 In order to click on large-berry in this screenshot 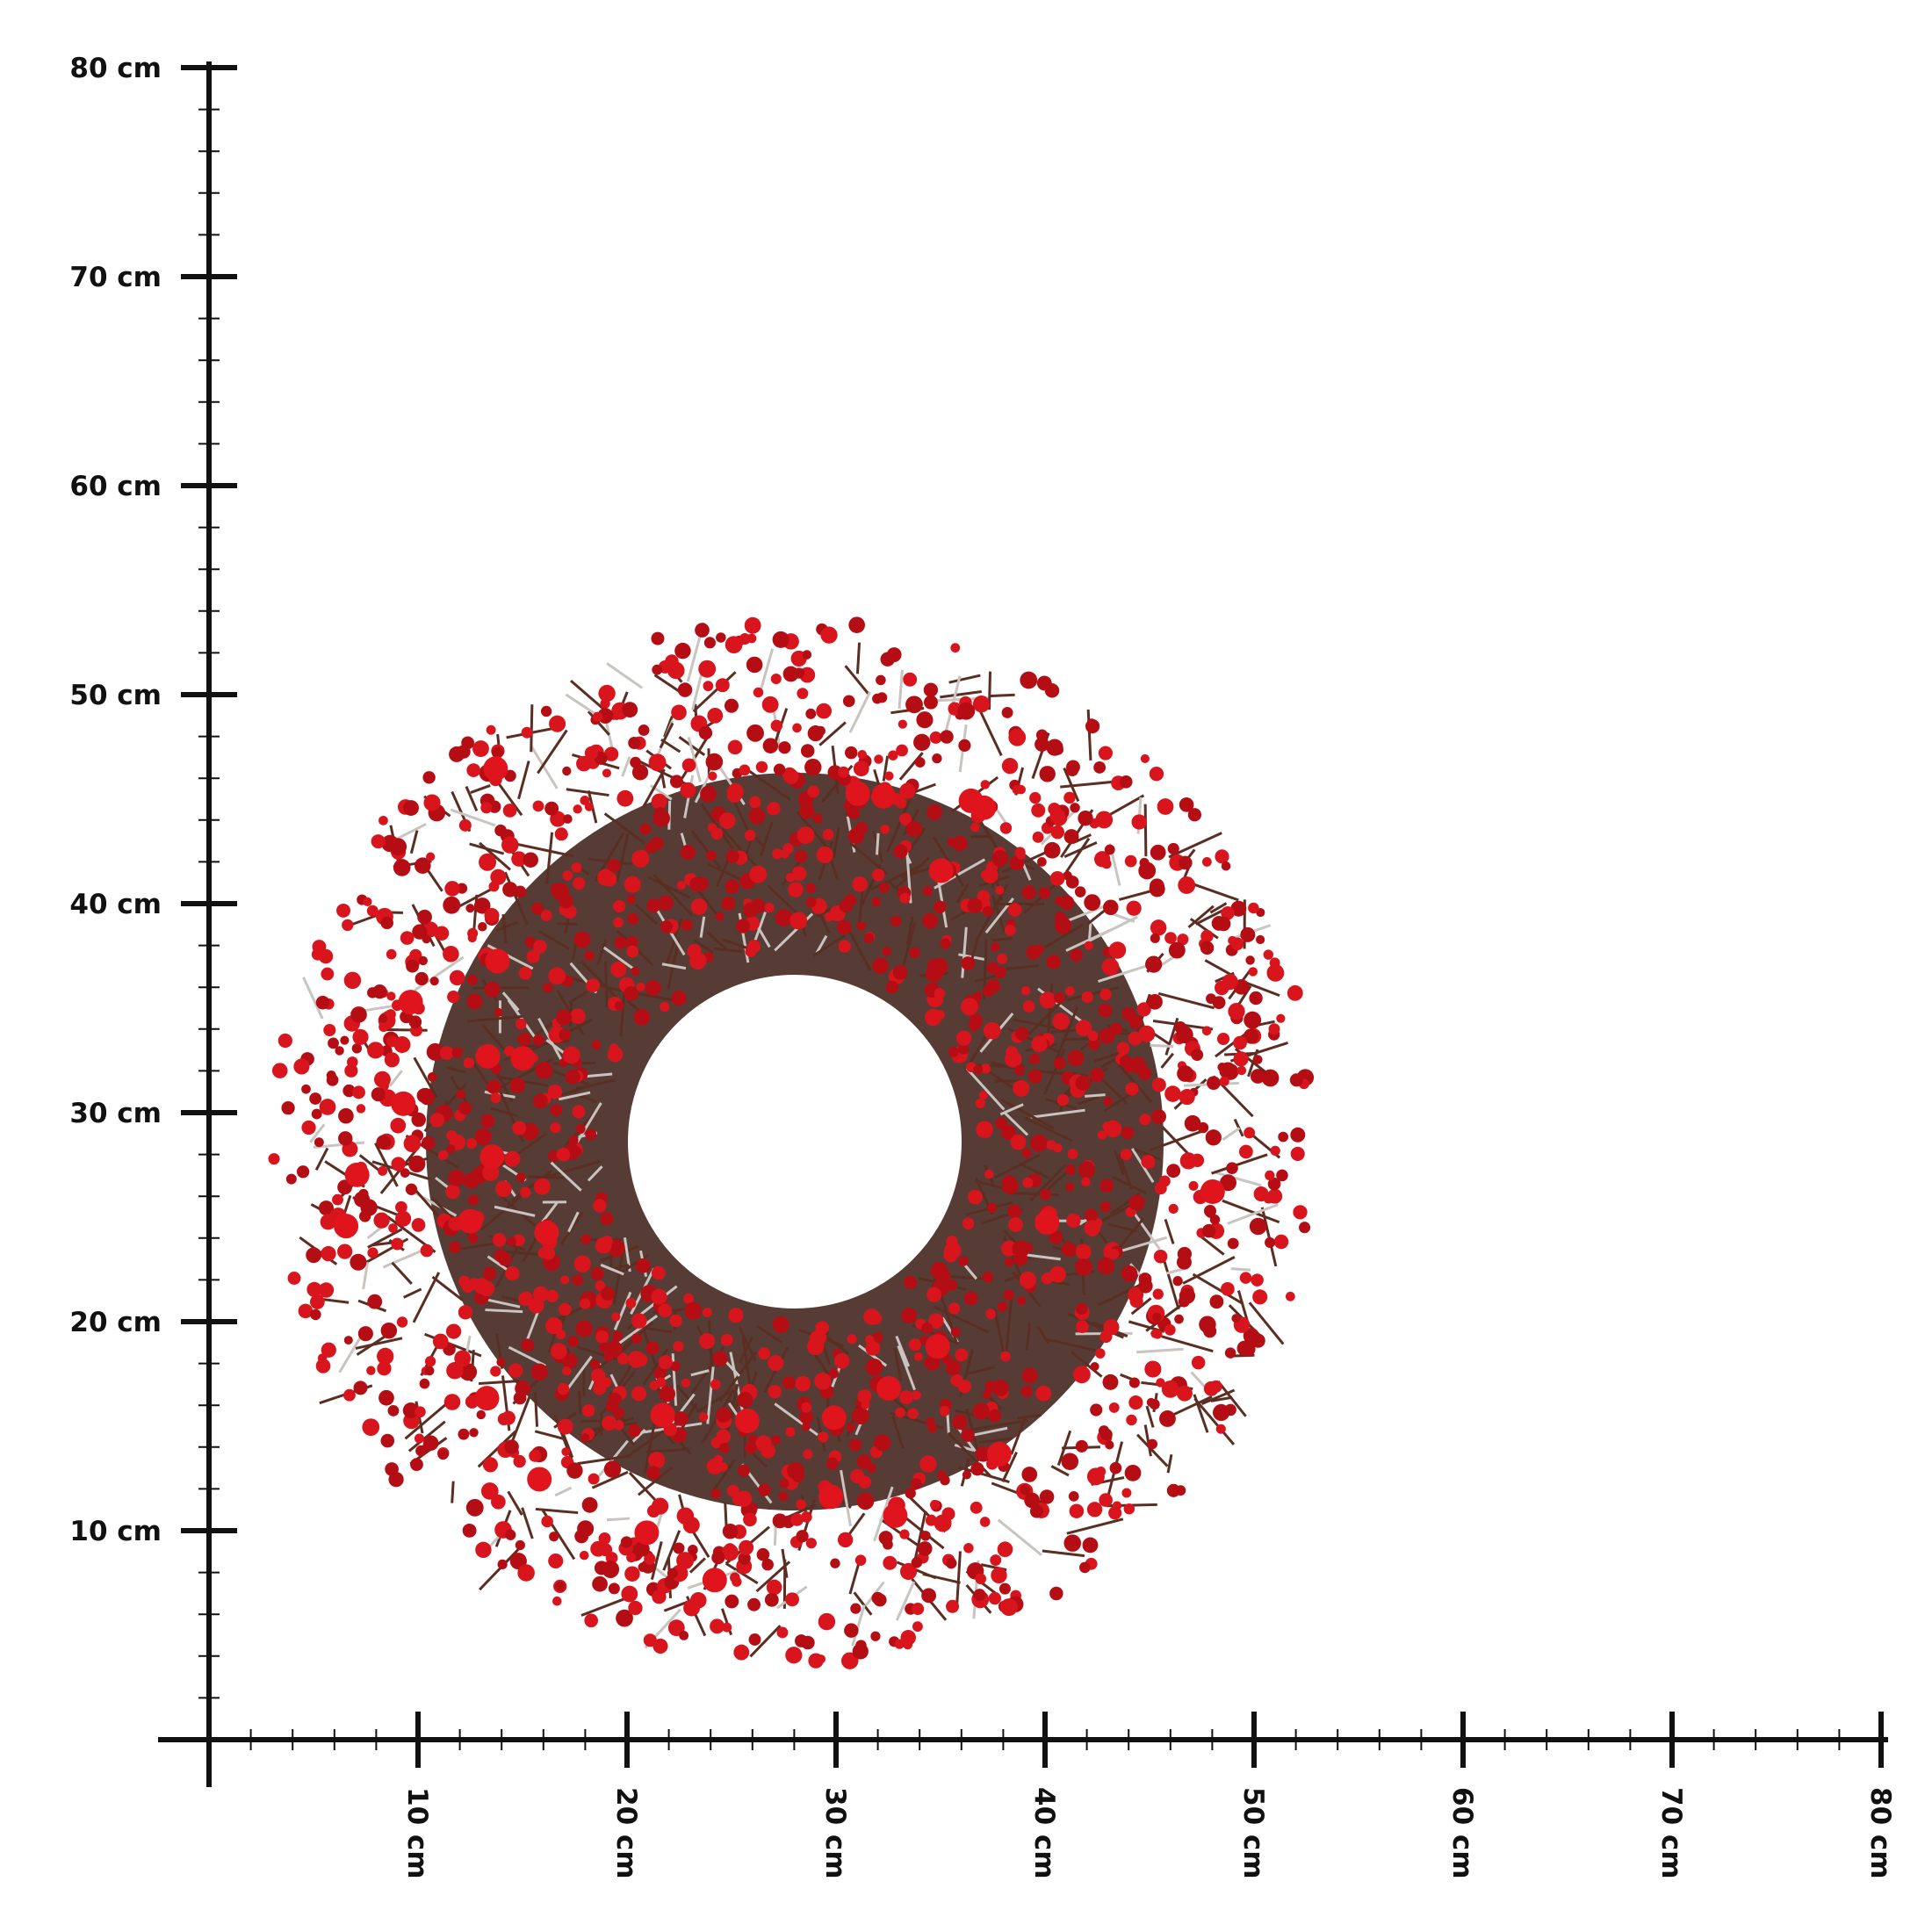, I will do `click(357, 1175)`.